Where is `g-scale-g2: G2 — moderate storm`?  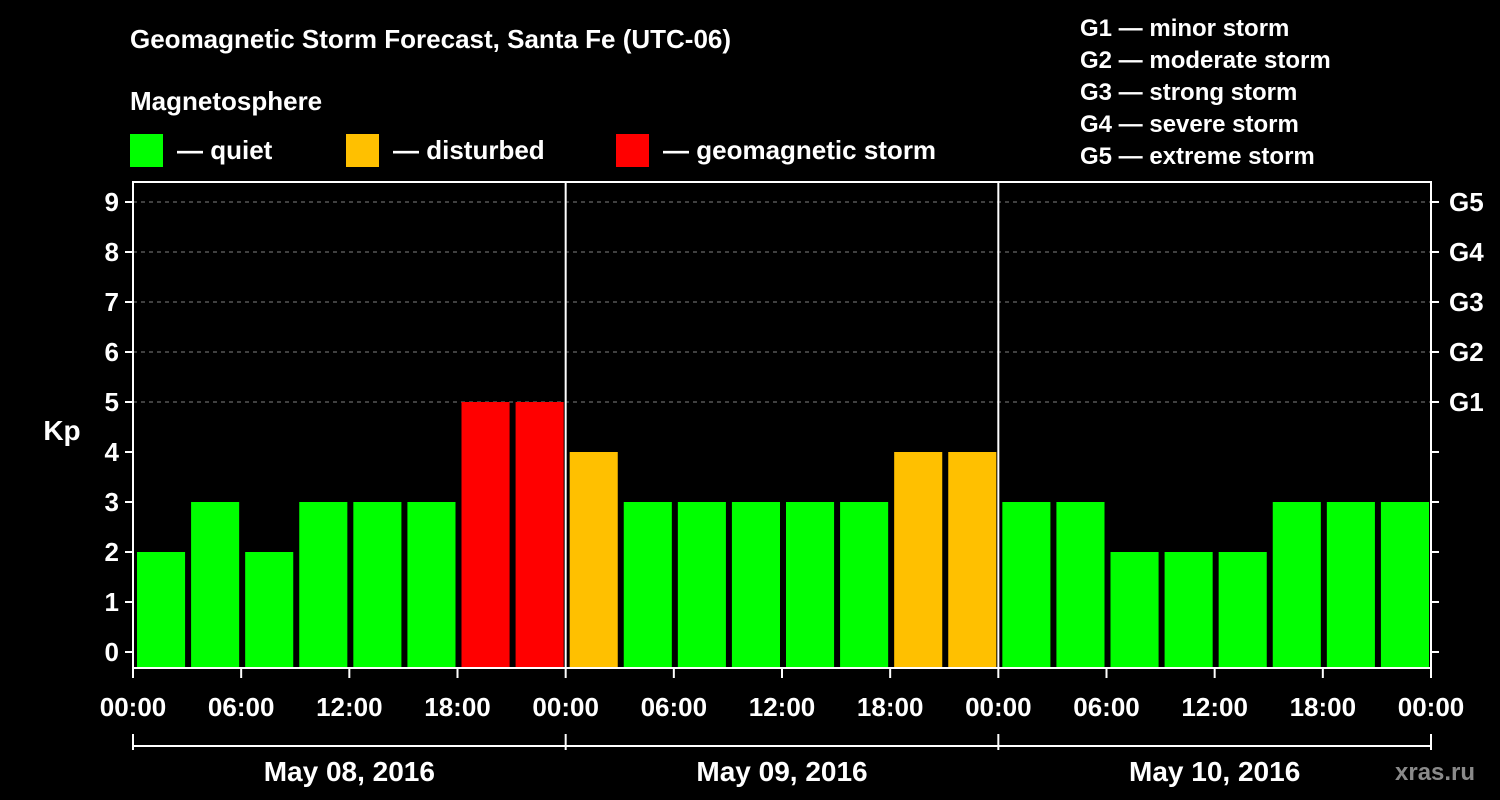
g-scale-g2: G2 — moderate storm is located at coordinates (1205, 60).